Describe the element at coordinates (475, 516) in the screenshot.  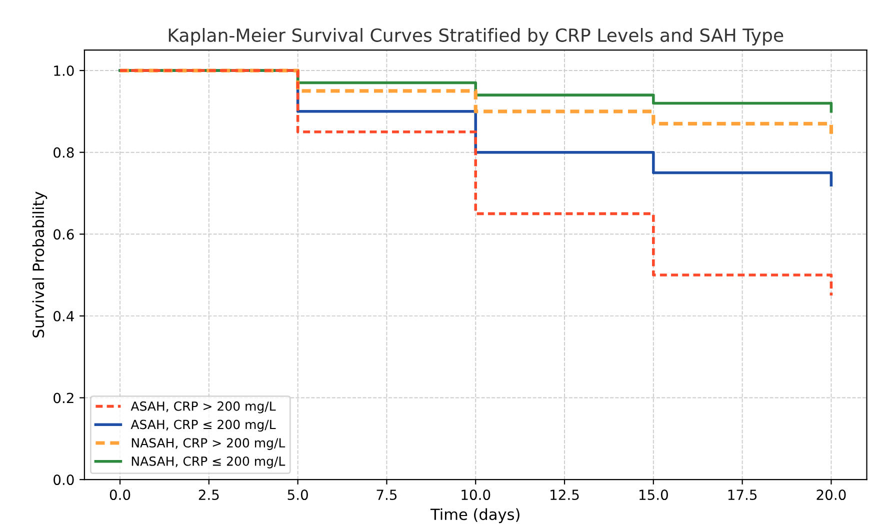
I see `x-axis-title: Time (days)` at that location.